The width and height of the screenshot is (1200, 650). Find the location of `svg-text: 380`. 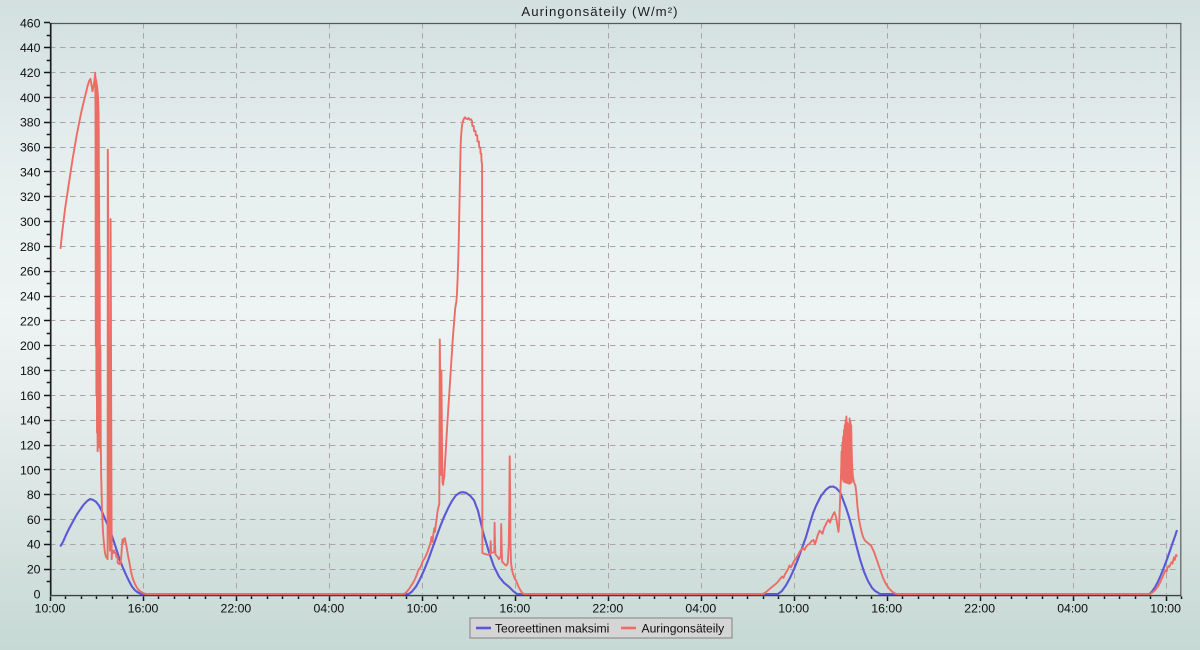

svg-text: 380 is located at coordinates (30, 123).